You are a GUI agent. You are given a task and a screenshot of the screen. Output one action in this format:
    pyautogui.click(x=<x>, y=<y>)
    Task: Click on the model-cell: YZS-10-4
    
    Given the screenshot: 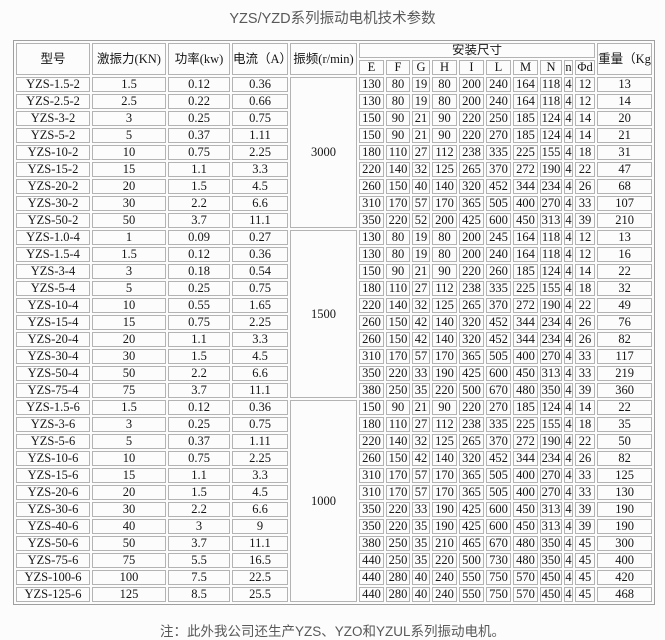 What is the action you would take?
    pyautogui.click(x=53, y=305)
    